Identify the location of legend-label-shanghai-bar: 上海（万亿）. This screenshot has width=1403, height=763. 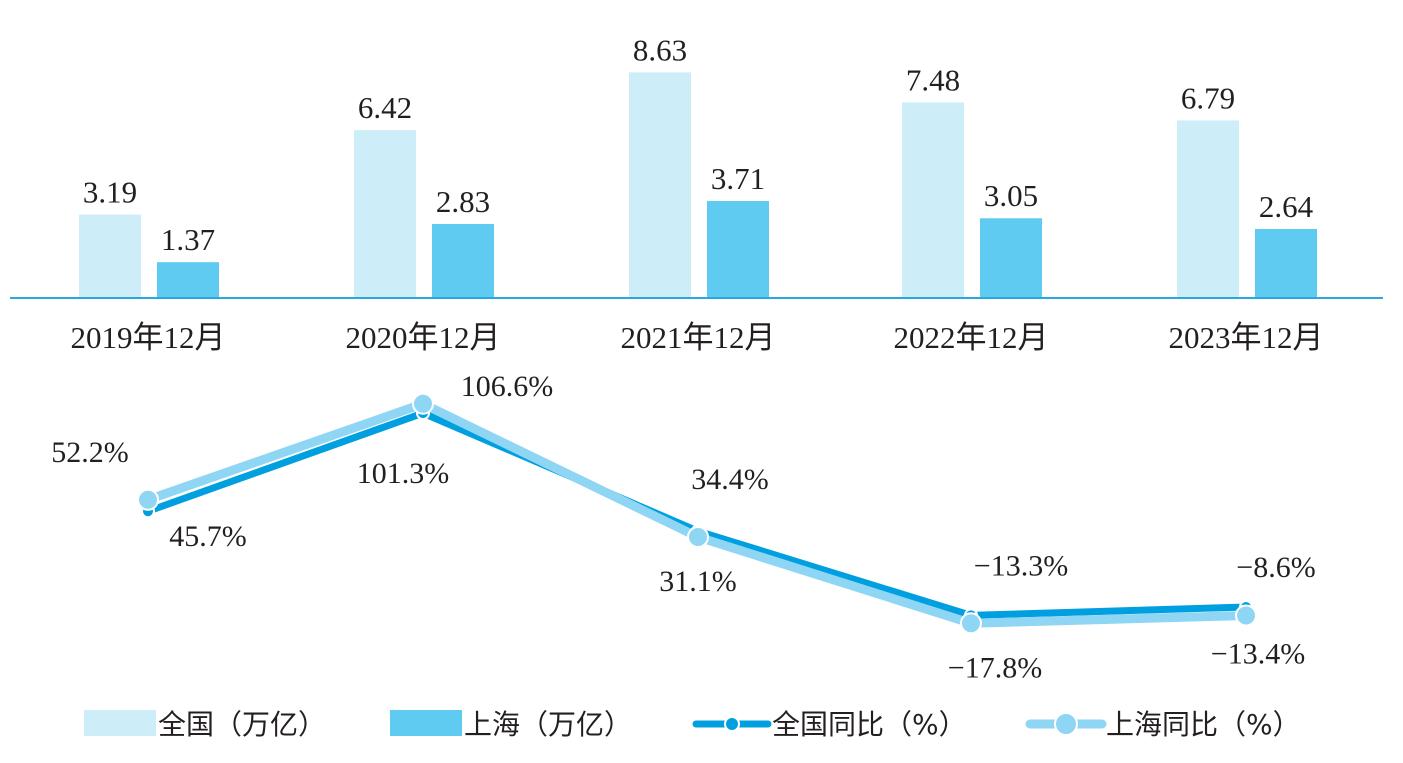
(548, 724).